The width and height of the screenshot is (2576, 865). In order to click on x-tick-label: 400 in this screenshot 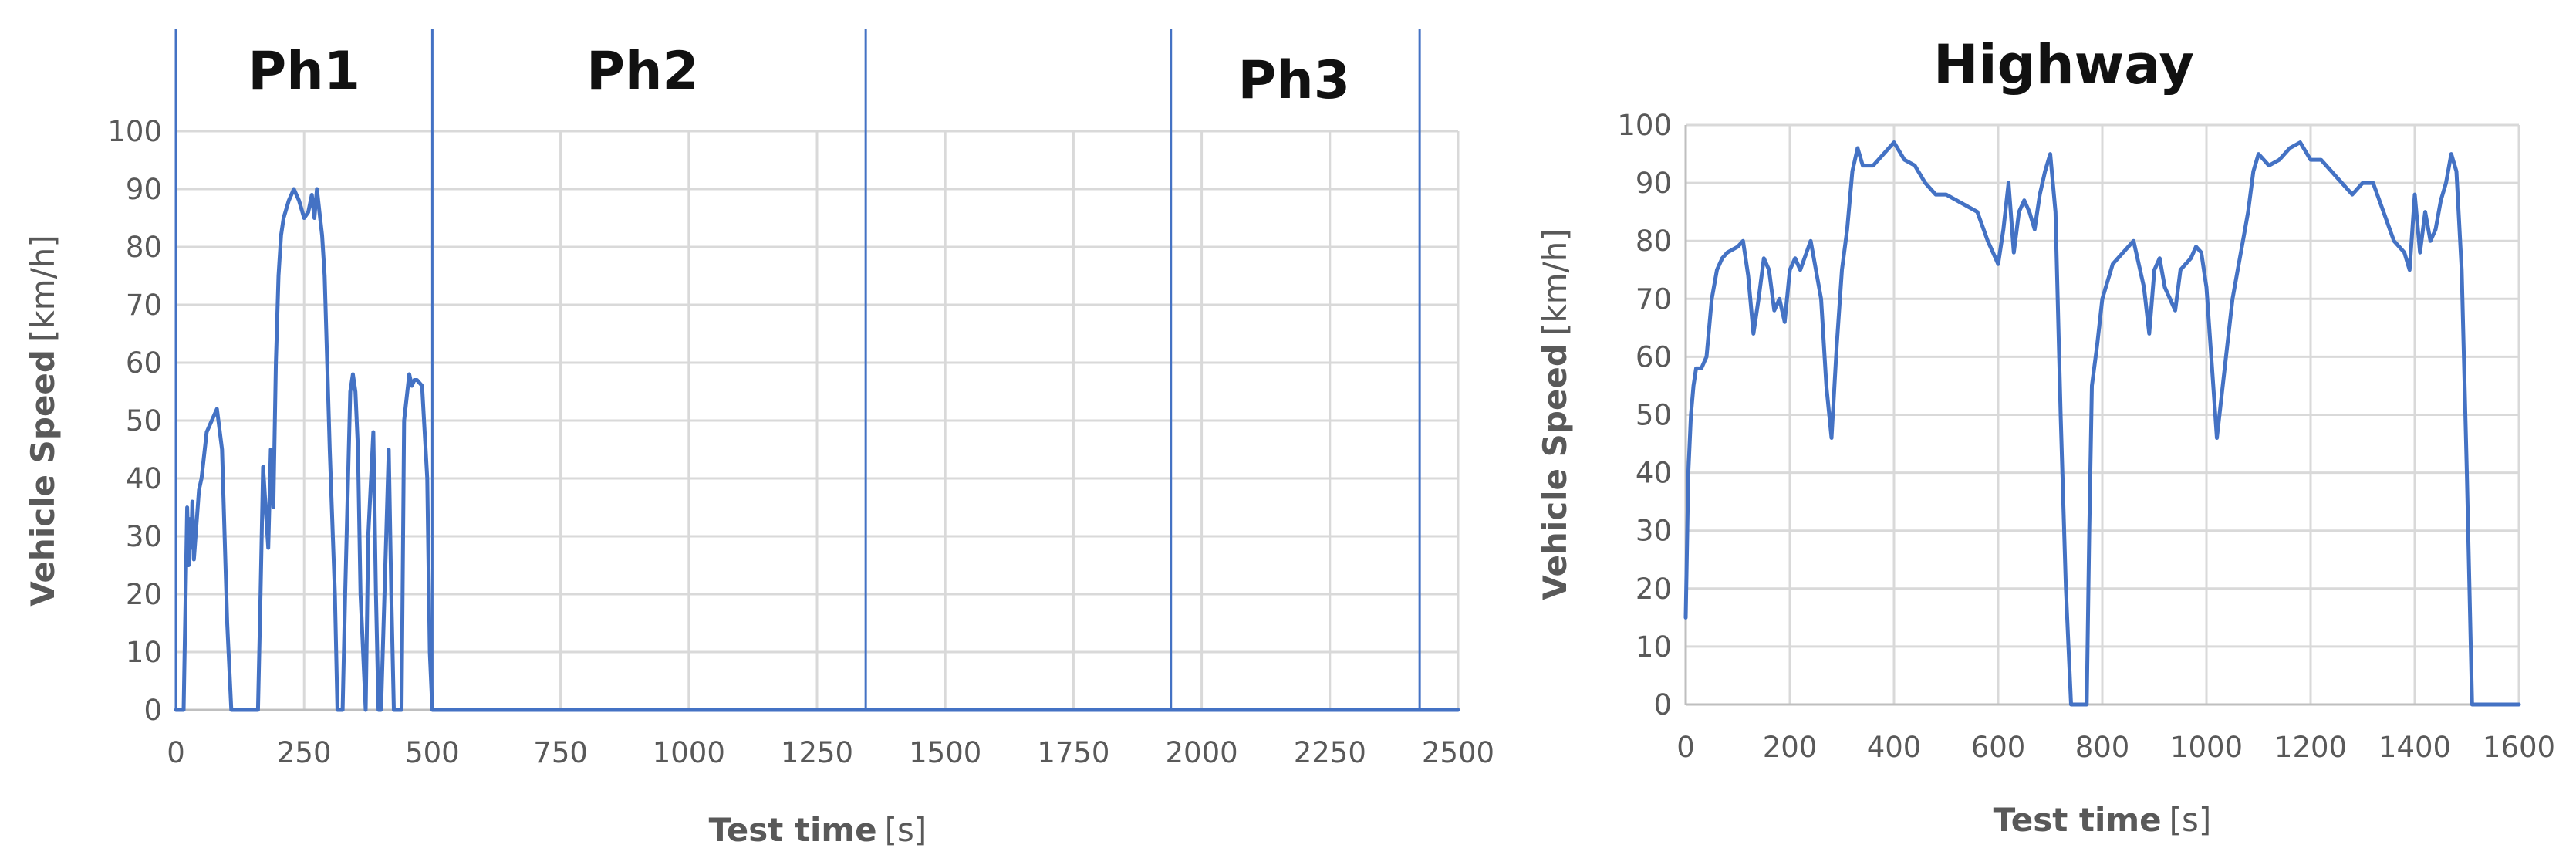, I will do `click(1895, 748)`.